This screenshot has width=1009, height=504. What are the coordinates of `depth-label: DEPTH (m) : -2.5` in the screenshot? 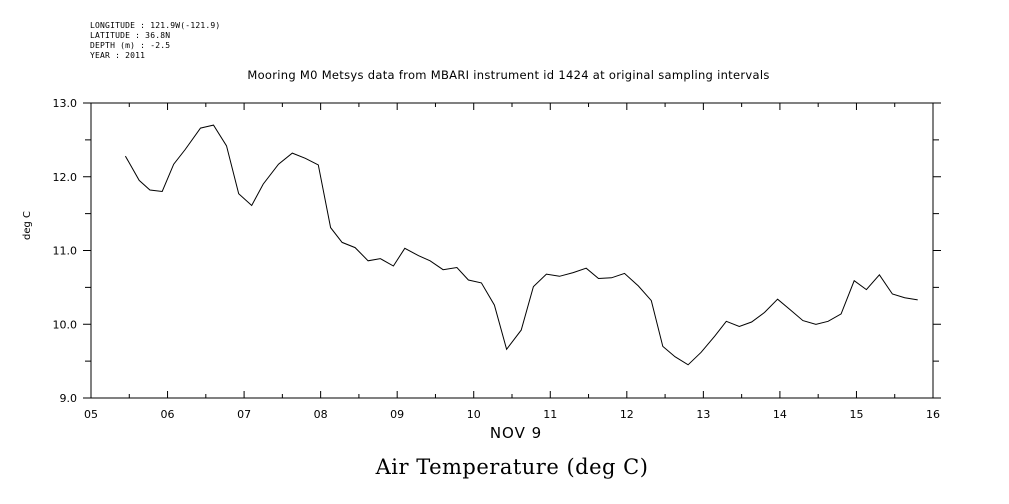 It's located at (130, 45).